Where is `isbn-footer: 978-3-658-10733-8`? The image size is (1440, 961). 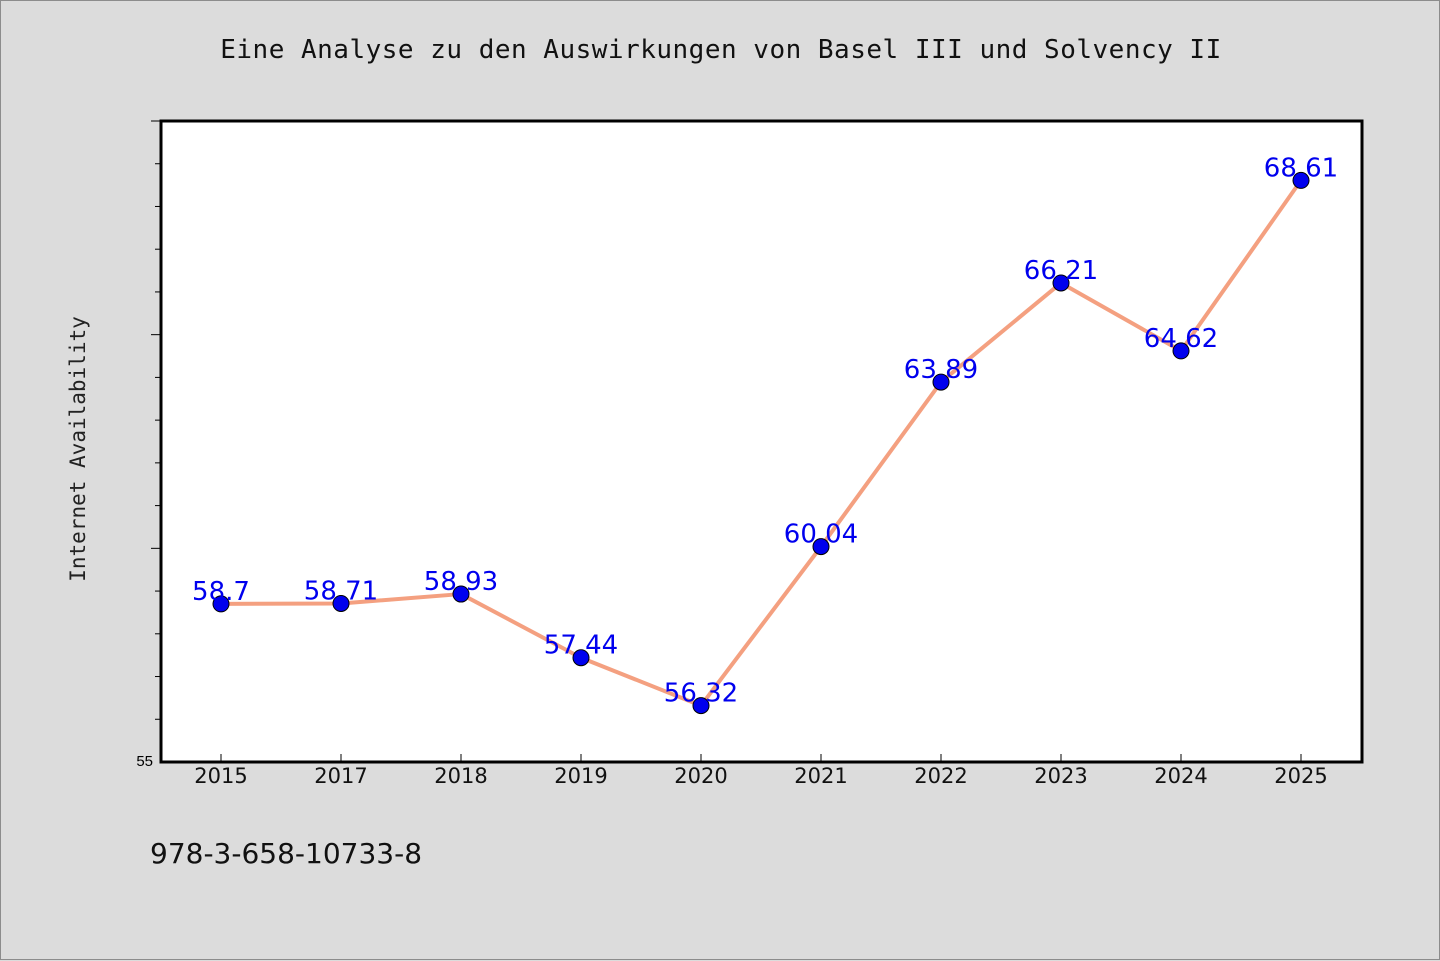 isbn-footer: 978-3-658-10733-8 is located at coordinates (286, 853).